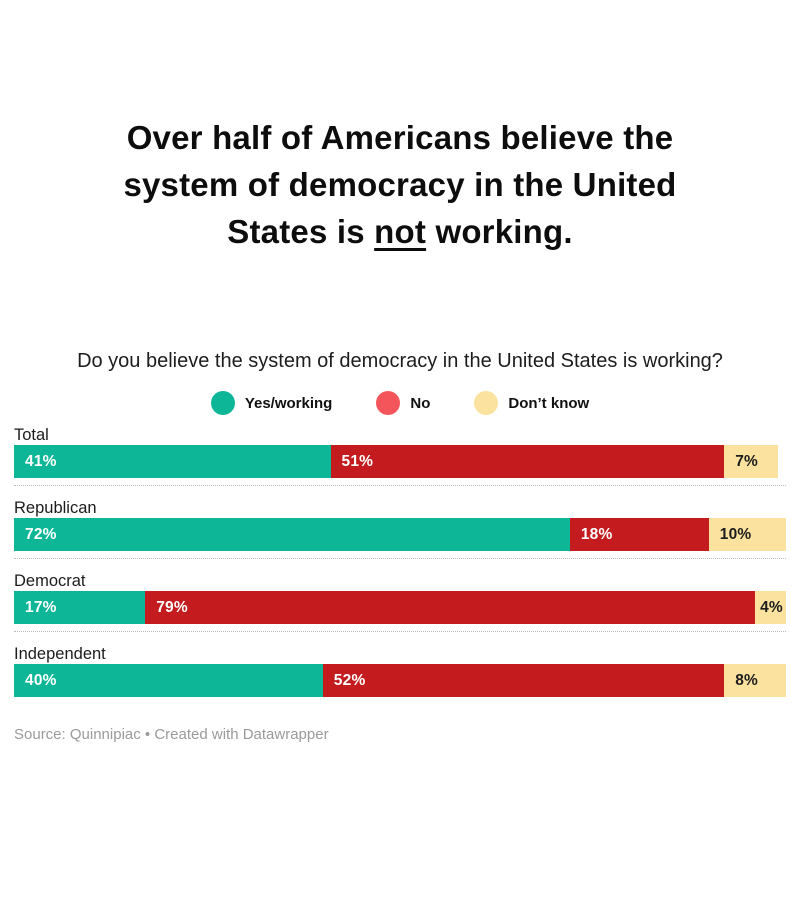  Describe the element at coordinates (357, 461) in the screenshot. I see `bar-value-label: 51%` at that location.